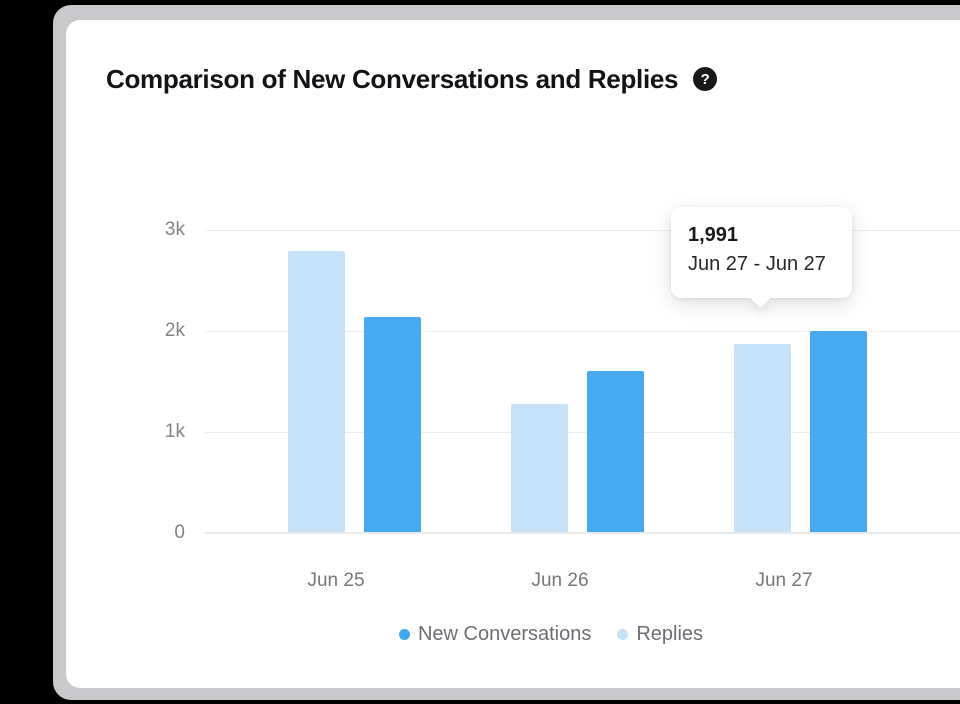  Describe the element at coordinates (582, 533) in the screenshot. I see `x-axis-line` at that location.